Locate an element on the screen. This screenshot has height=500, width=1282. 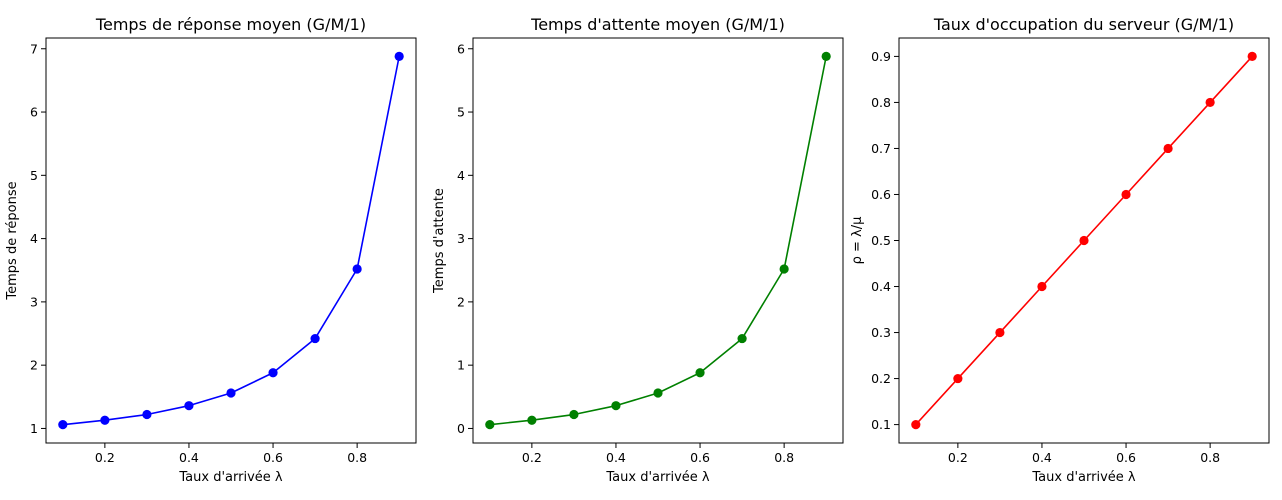
chart-title: Temps d'attente moyen (G/M/1) is located at coordinates (657, 24).